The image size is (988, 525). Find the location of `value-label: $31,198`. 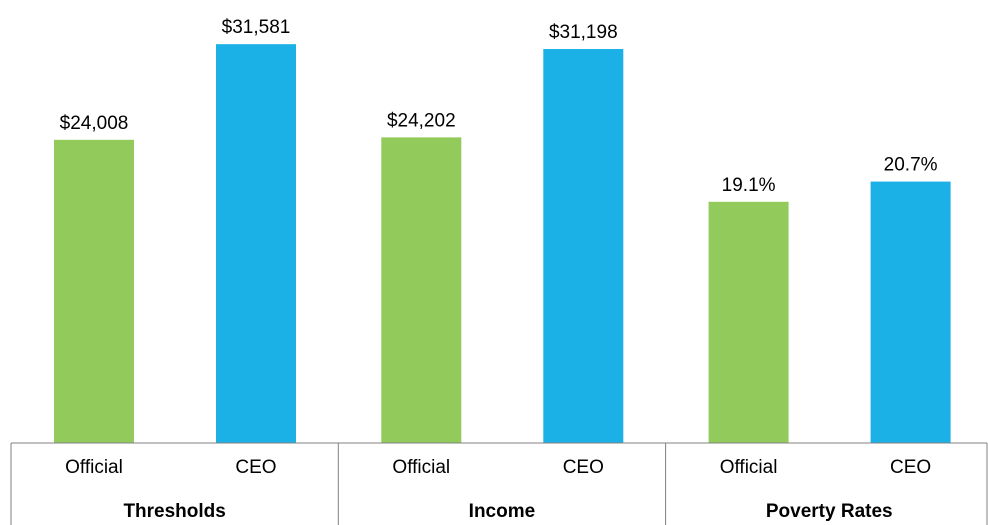

value-label: $31,198 is located at coordinates (583, 32).